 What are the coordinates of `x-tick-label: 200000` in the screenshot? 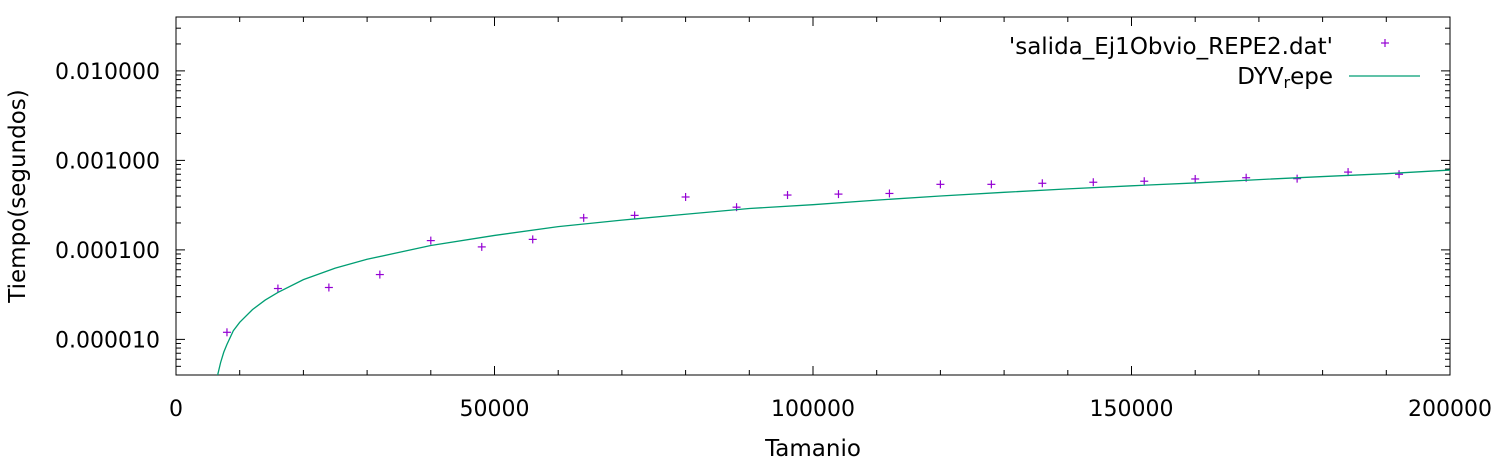 It's located at (1450, 409).